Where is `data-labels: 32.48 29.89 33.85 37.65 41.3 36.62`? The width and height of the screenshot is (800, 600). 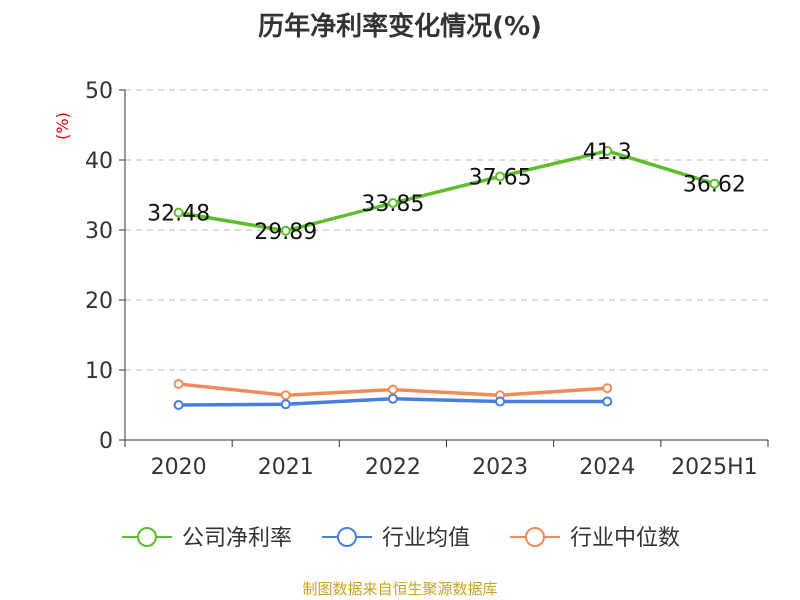
data-labels: 32.48 29.89 33.85 37.65 41.3 36.62 is located at coordinates (446, 192).